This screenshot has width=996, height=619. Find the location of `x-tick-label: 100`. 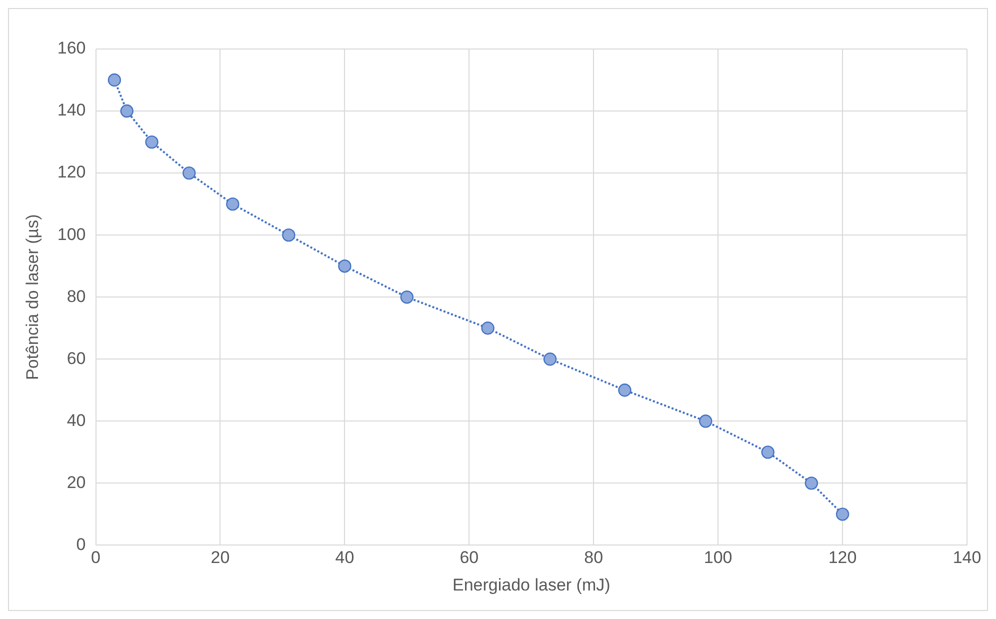

x-tick-label: 100 is located at coordinates (718, 558).